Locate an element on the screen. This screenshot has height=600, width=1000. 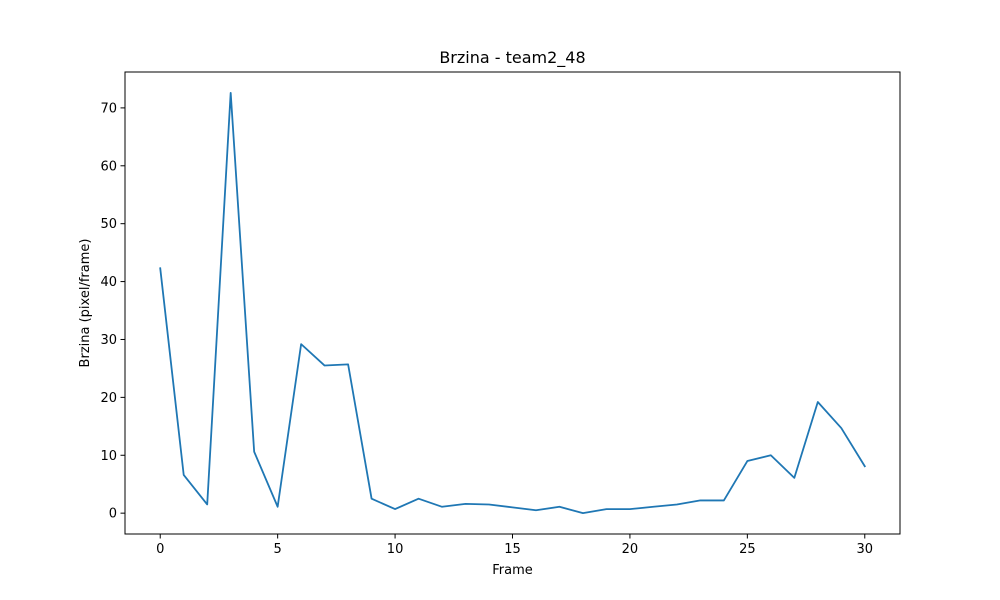
y-axis-label: Brzina (pixel/frame) is located at coordinates (85, 303).